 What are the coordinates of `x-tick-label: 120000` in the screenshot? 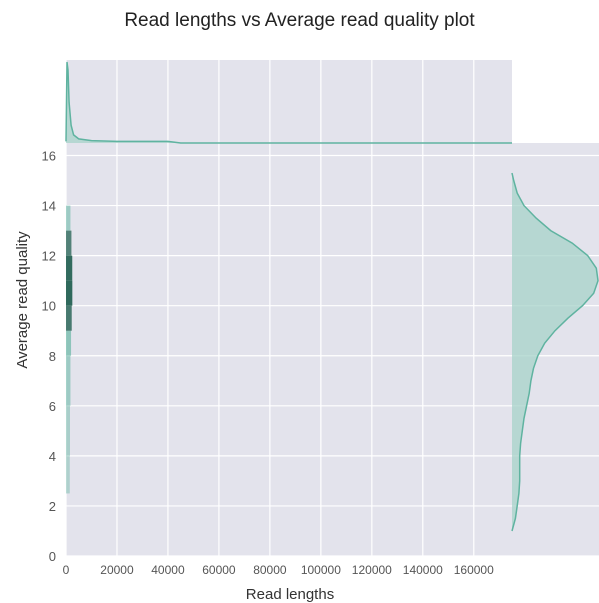 It's located at (372, 570).